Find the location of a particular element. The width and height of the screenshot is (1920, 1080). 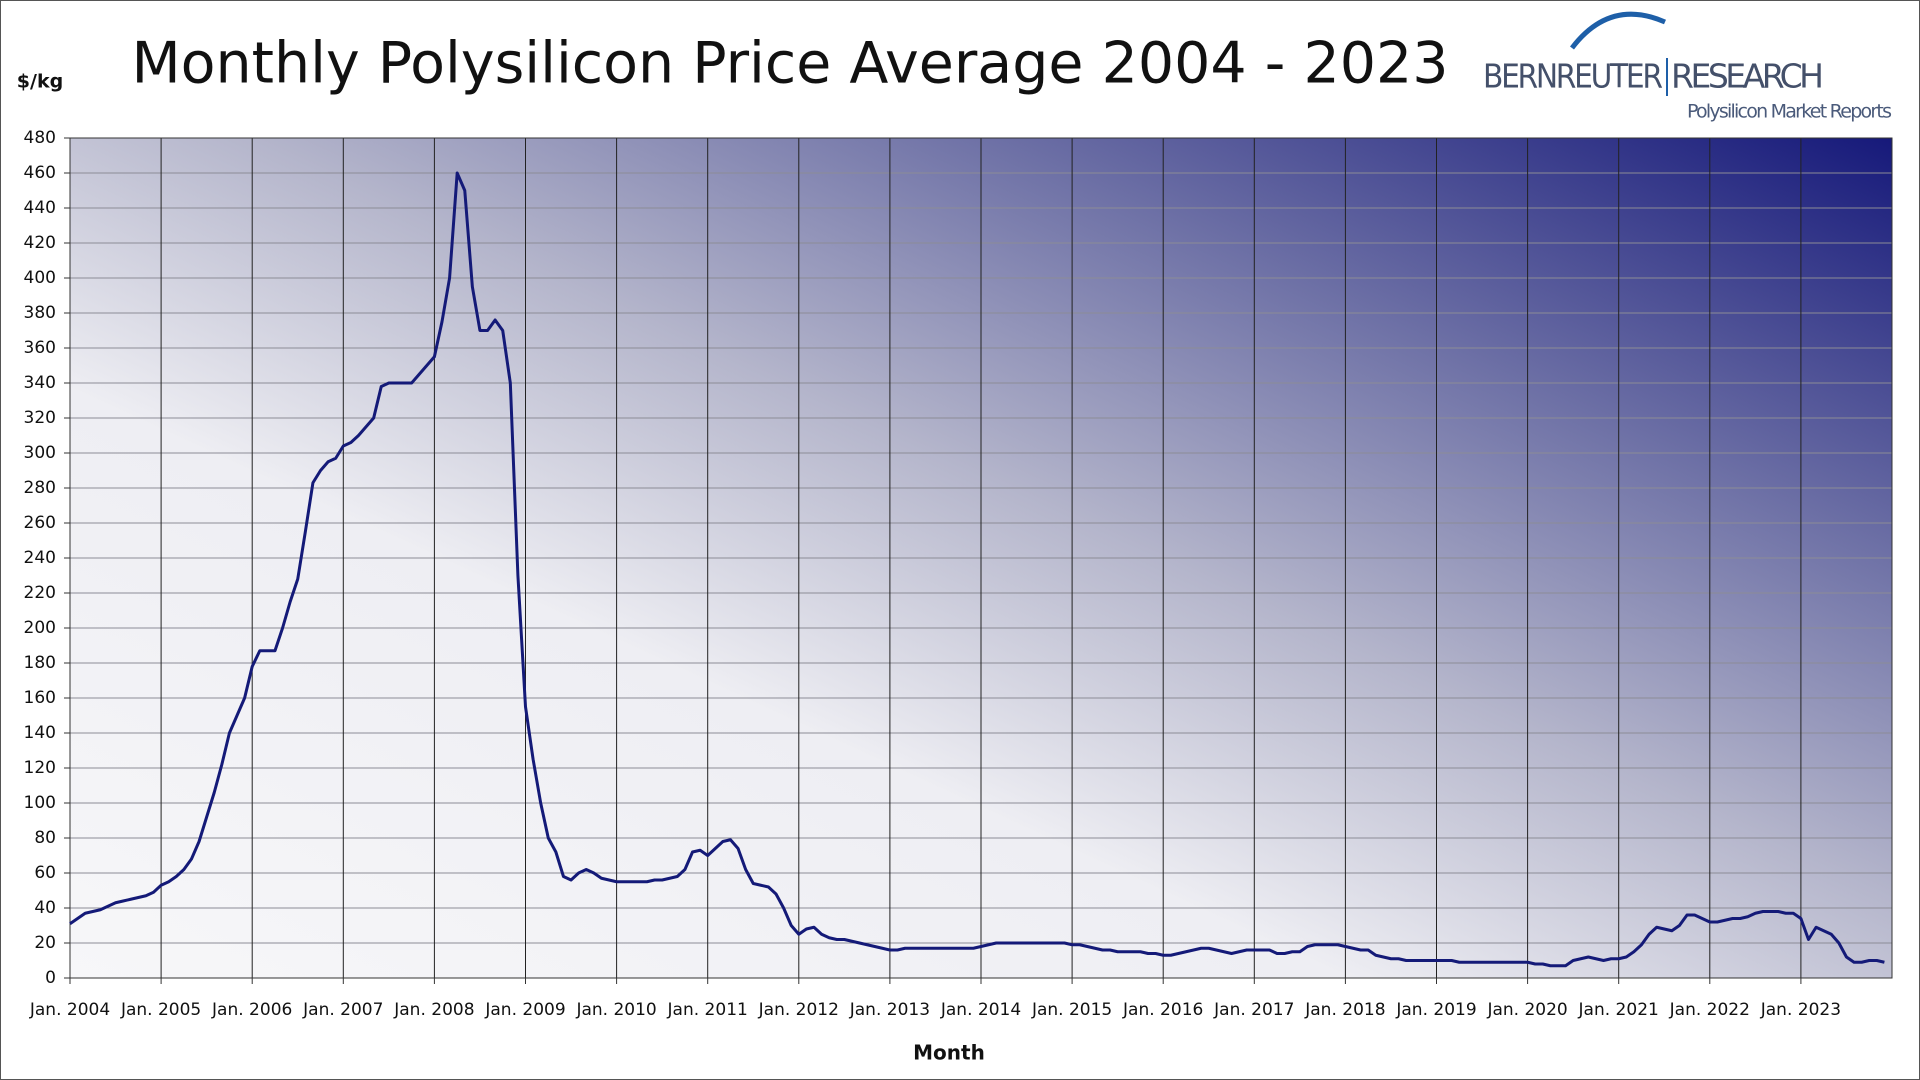

y-tick-label: 420 is located at coordinates (40, 243).